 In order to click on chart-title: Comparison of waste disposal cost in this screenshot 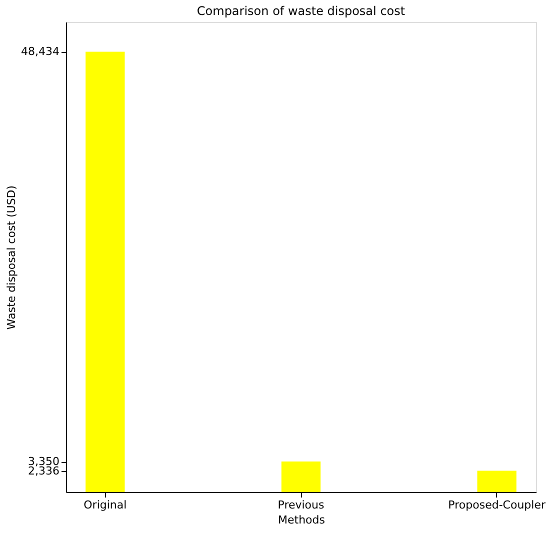, I will do `click(301, 11)`.